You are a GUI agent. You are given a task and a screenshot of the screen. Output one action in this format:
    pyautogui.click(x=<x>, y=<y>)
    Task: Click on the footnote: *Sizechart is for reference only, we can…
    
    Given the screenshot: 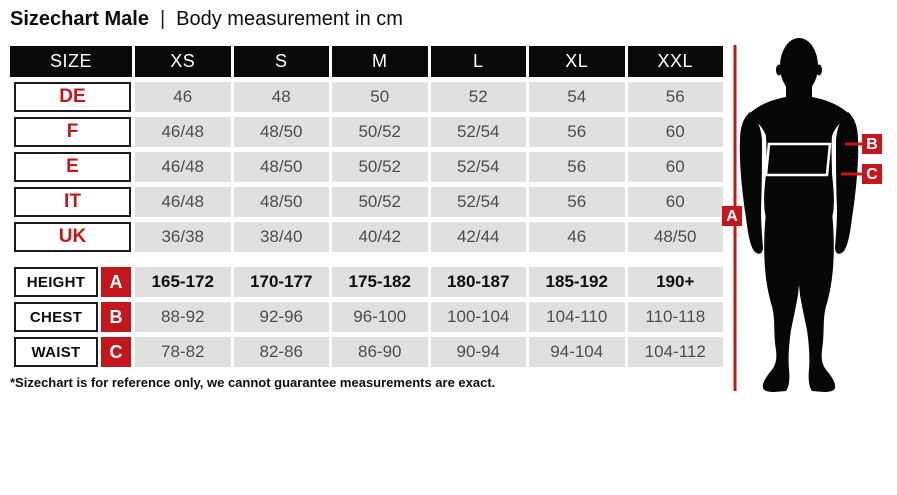 What is the action you would take?
    pyautogui.click(x=253, y=382)
    